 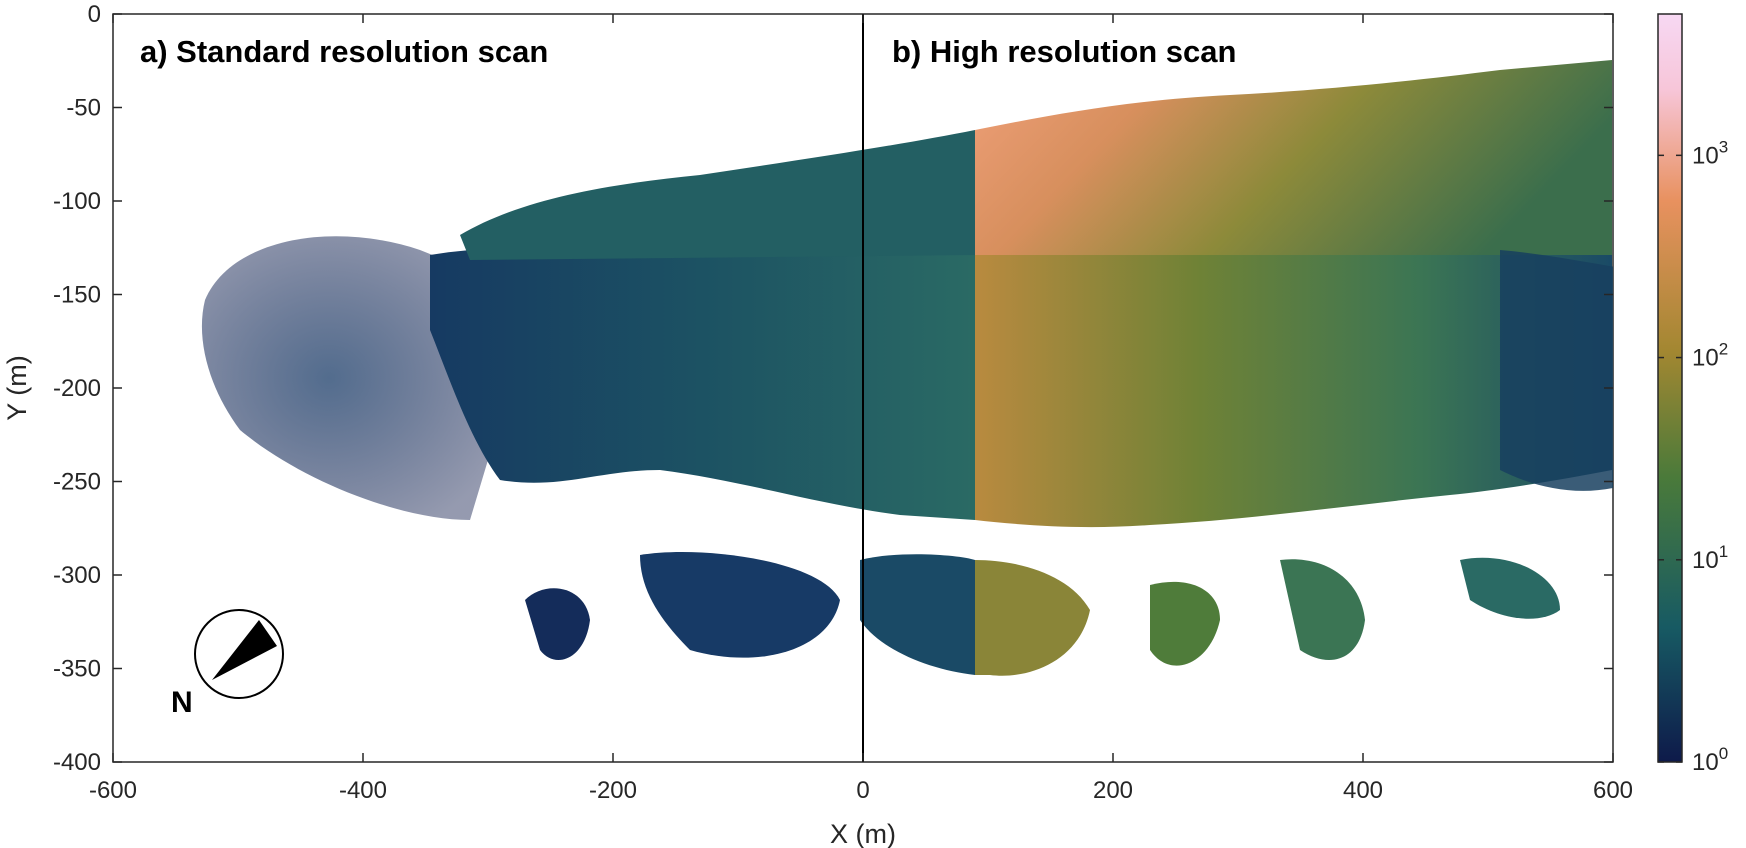 I want to click on panel-b-east-fringe, so click(x=1556, y=370).